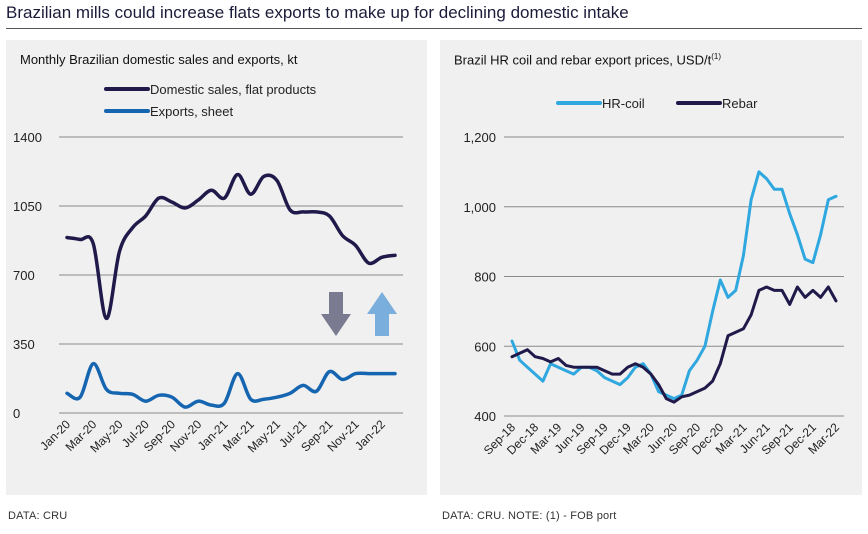 The image size is (868, 534). I want to click on y-tick-label: 400, so click(485, 416).